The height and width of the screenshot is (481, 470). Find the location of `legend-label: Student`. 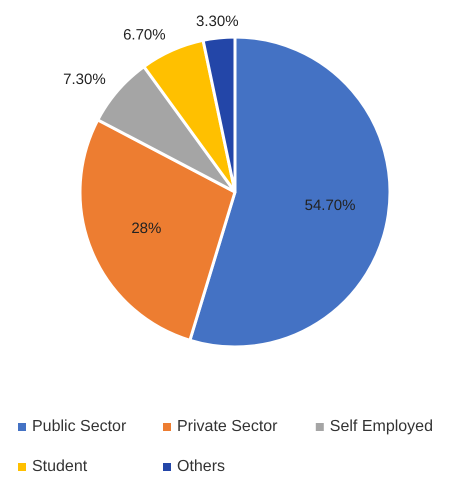

legend-label: Student is located at coordinates (60, 467).